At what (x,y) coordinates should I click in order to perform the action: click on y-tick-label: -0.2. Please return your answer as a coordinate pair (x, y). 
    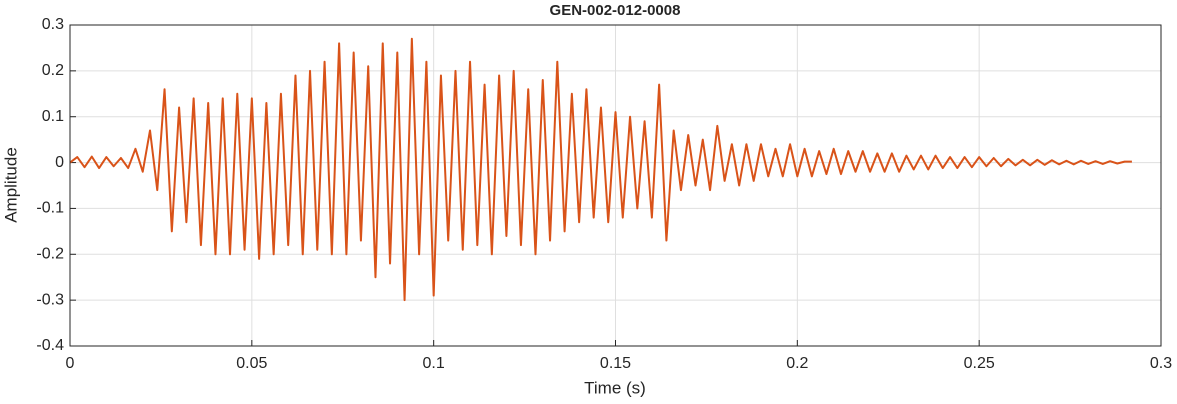
    Looking at the image, I should click on (50, 254).